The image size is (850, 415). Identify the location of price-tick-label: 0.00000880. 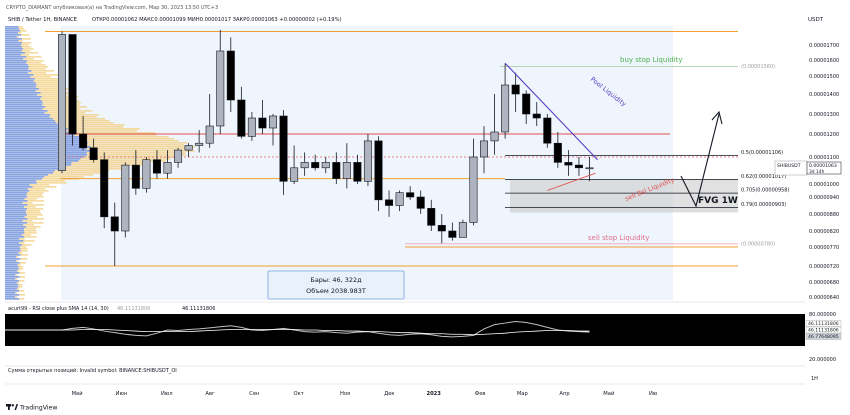
(824, 215).